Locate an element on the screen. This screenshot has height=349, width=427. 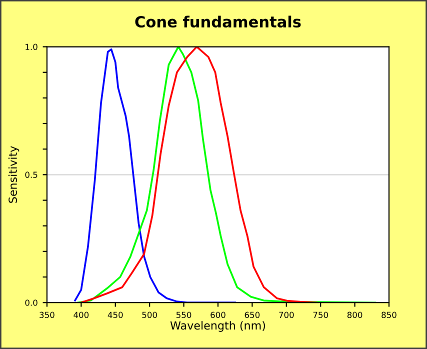
x-tick-label: 850 is located at coordinates (389, 315).